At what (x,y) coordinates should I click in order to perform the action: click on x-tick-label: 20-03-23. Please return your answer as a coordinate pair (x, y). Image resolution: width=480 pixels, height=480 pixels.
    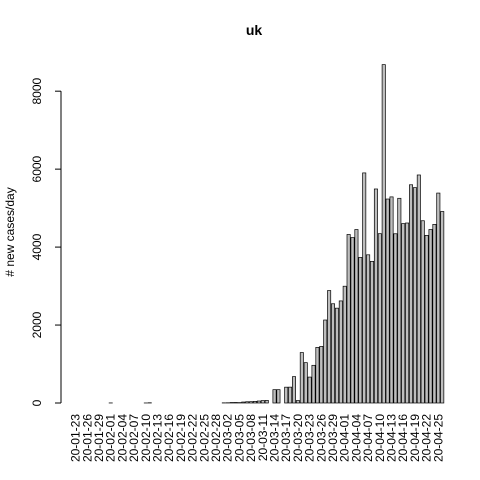
    Looking at the image, I should click on (310, 438).